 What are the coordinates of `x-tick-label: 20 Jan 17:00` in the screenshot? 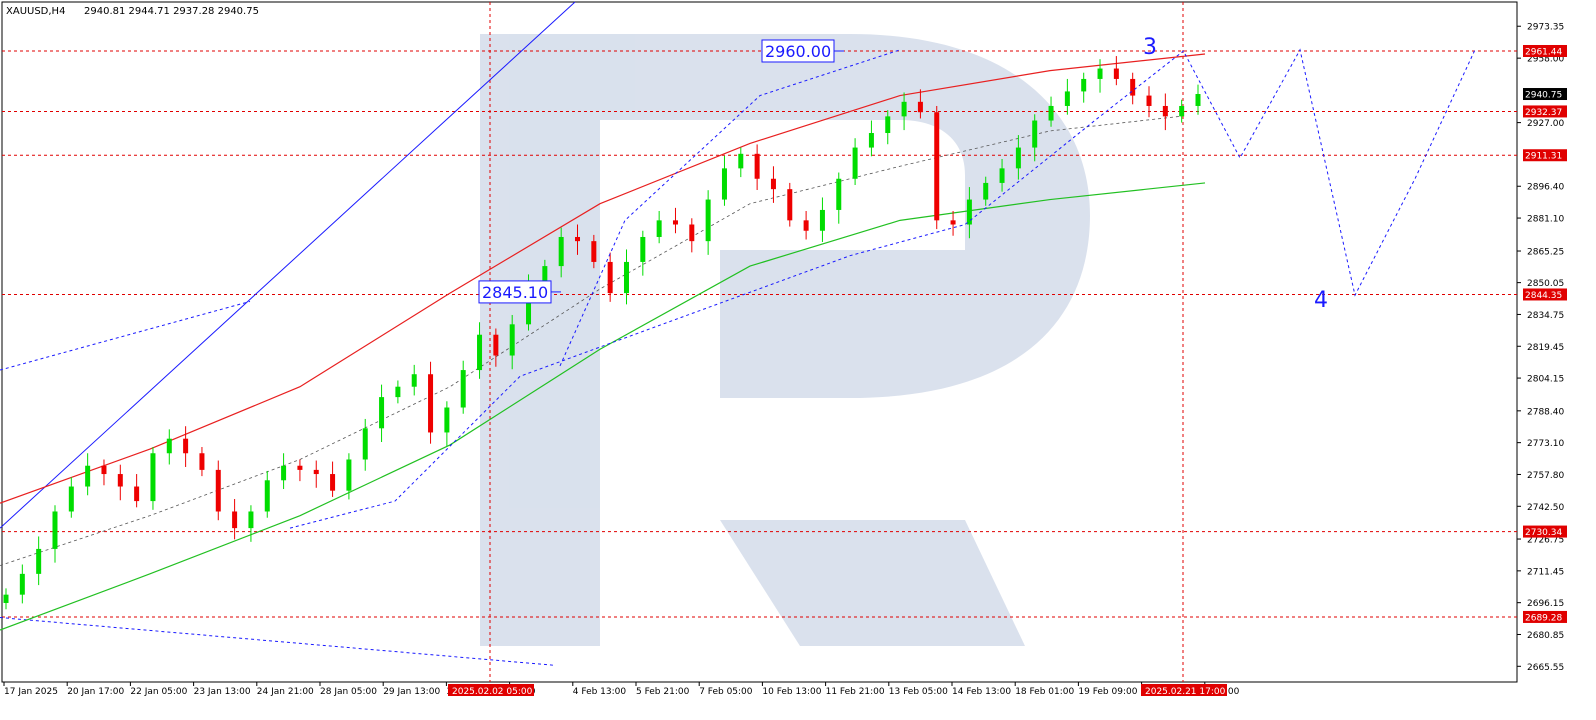 It's located at (95, 692).